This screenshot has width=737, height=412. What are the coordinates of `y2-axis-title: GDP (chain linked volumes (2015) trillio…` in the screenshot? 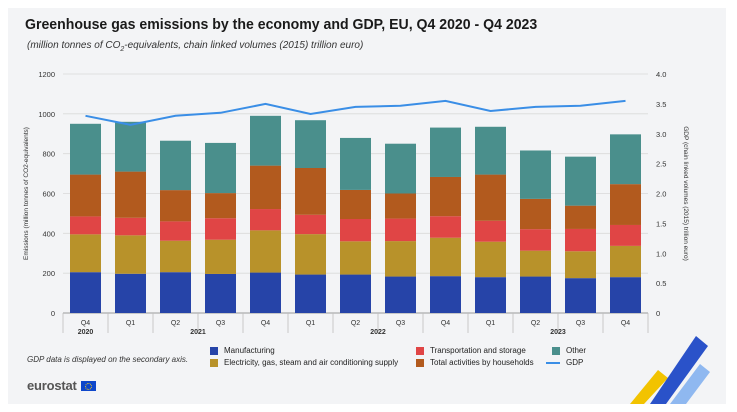 It's located at (685, 193).